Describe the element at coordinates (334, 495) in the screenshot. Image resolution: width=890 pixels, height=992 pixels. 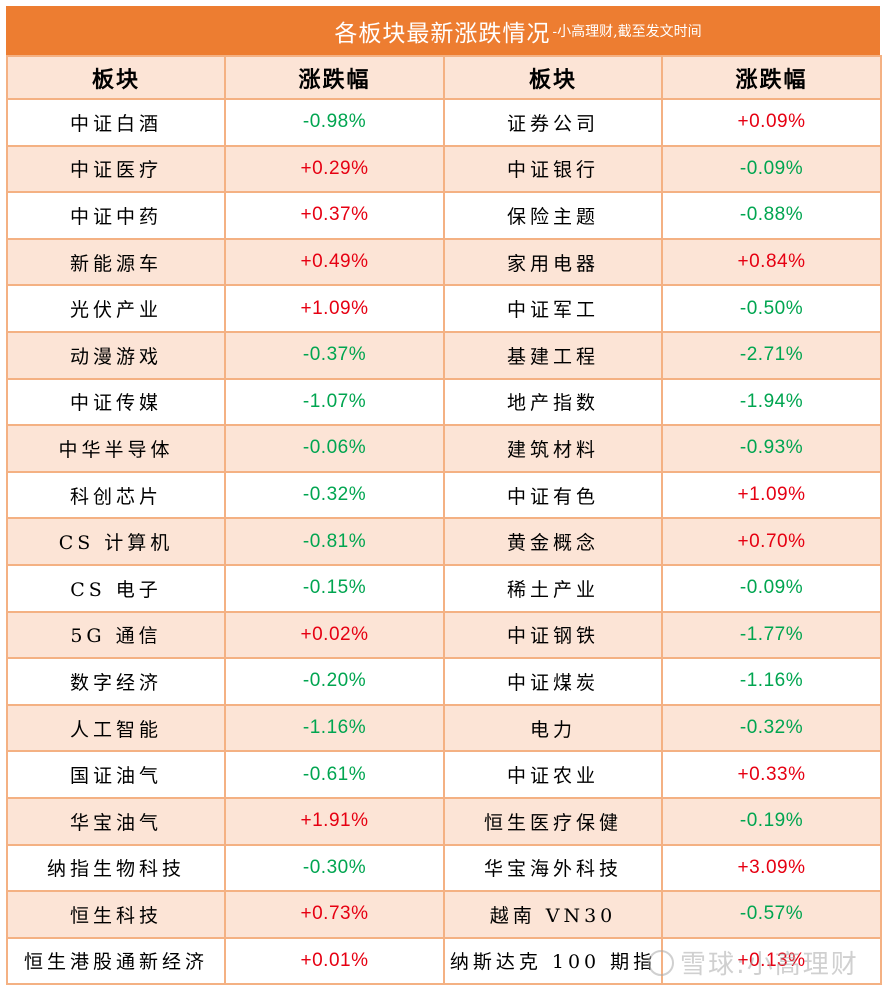
I see `change-value-left: -0.32%` at that location.